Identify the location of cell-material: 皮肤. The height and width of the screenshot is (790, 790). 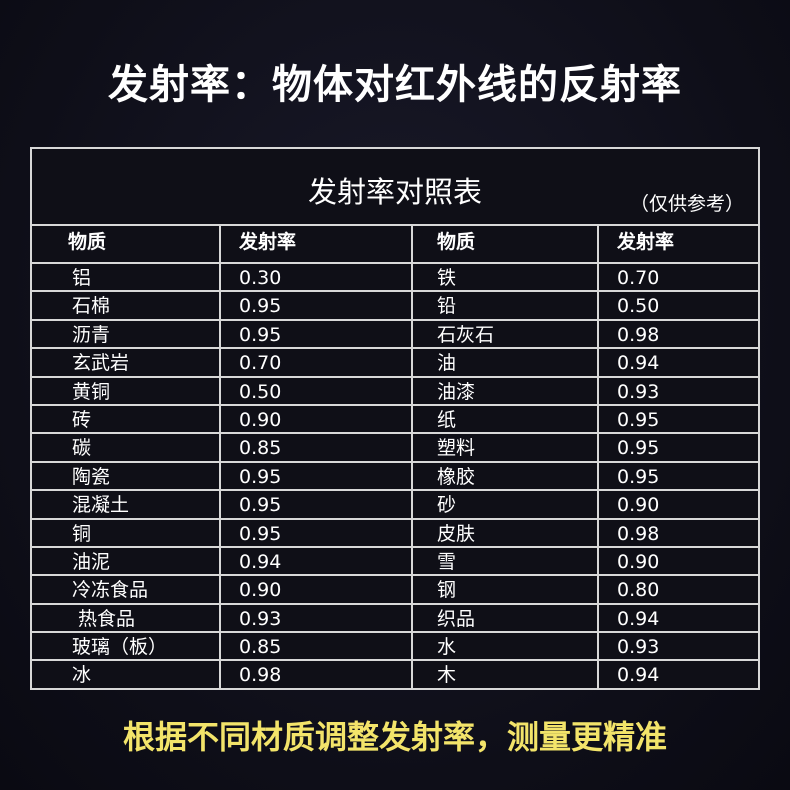
(506, 532).